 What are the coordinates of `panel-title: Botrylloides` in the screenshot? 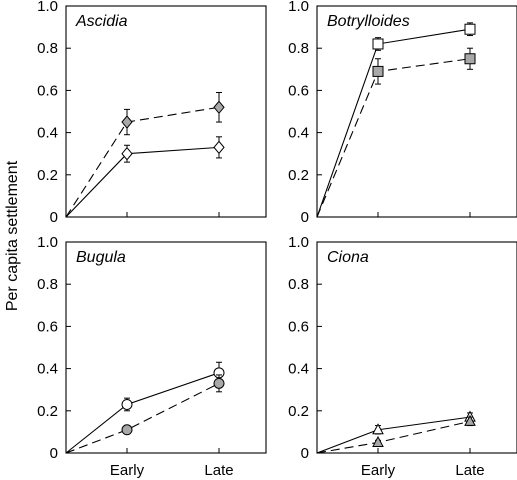 It's located at (368, 21).